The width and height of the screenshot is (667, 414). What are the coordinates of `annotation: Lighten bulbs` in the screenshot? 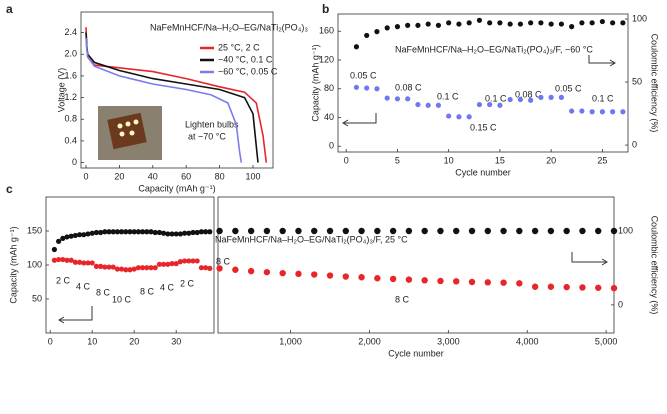 It's located at (212, 124).